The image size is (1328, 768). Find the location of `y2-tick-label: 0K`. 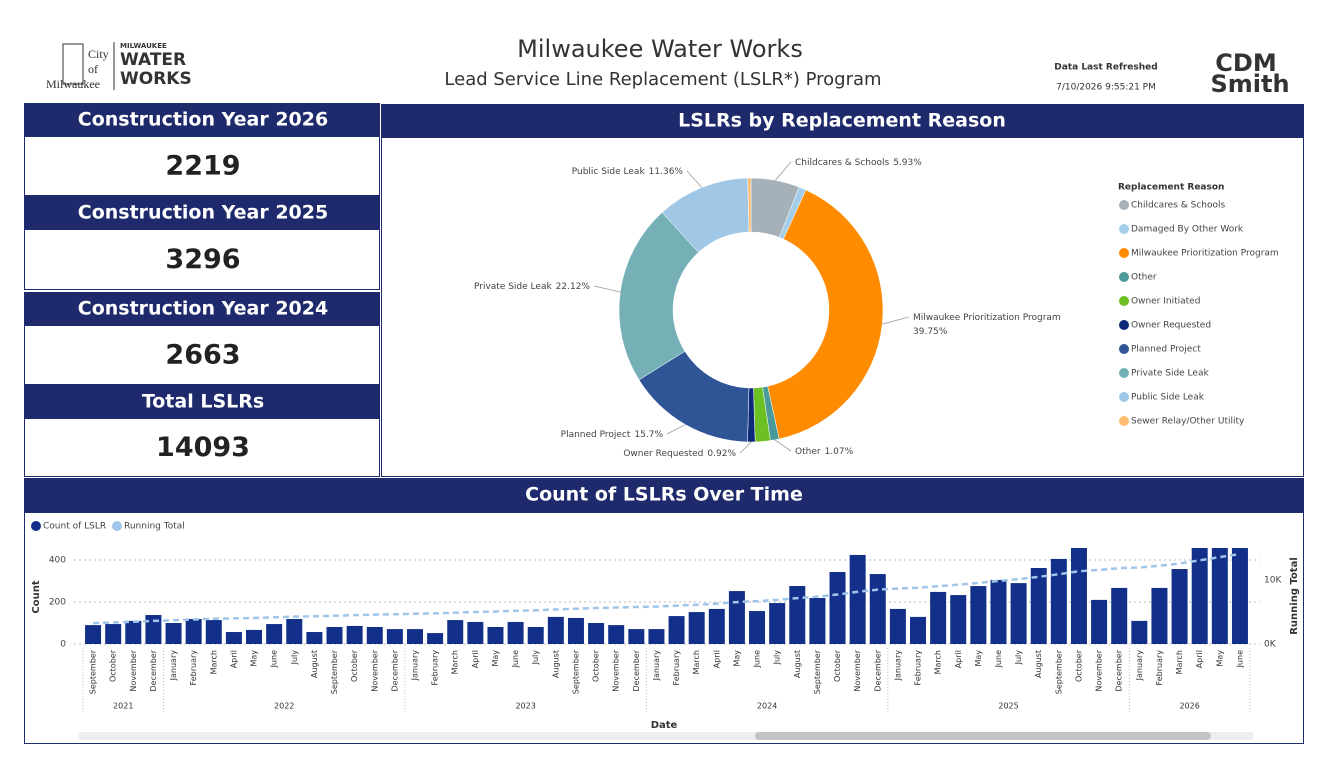

y2-tick-label: 0K is located at coordinates (1270, 645).